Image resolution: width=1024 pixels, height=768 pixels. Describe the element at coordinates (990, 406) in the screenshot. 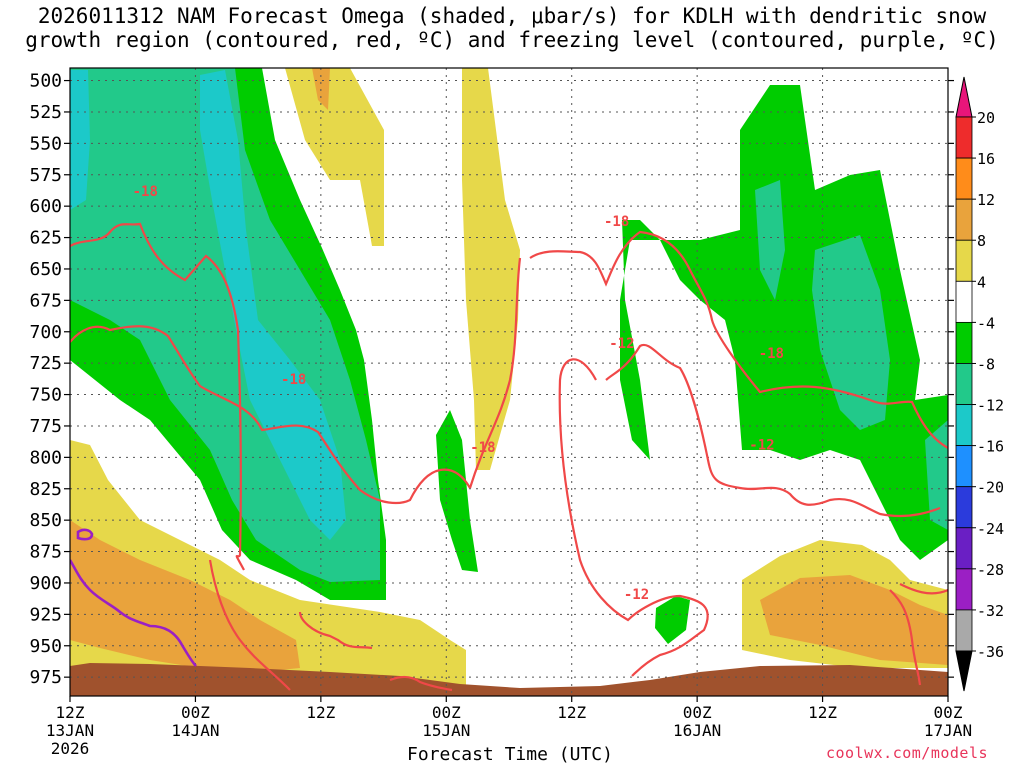

I see `colorbar-label: -12` at that location.